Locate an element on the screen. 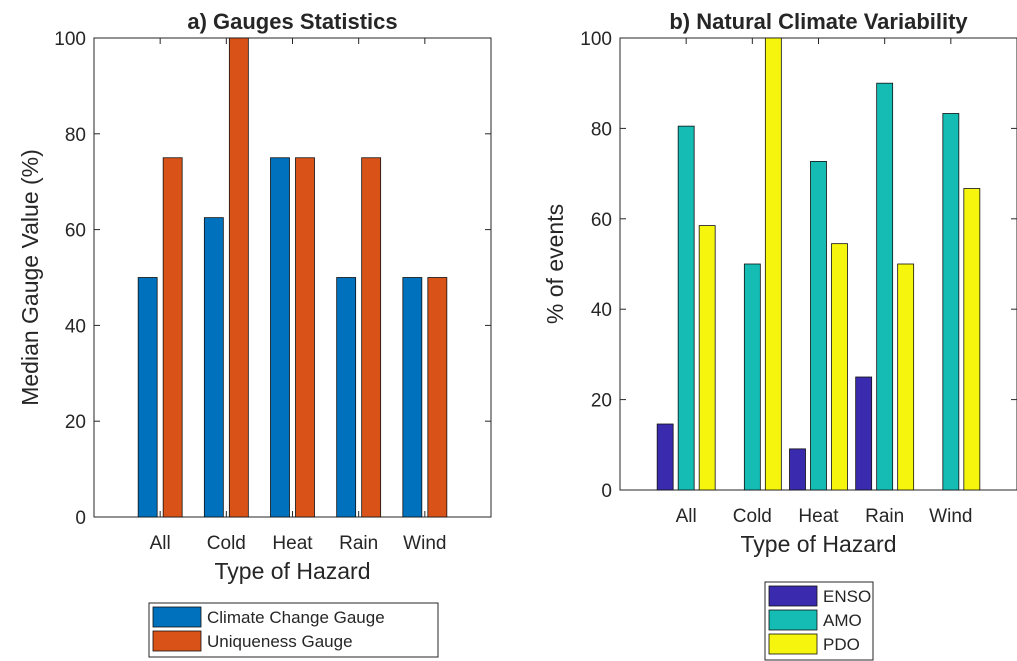 Image resolution: width=1017 pixels, height=661 pixels. legend-label: PDO is located at coordinates (841, 644).